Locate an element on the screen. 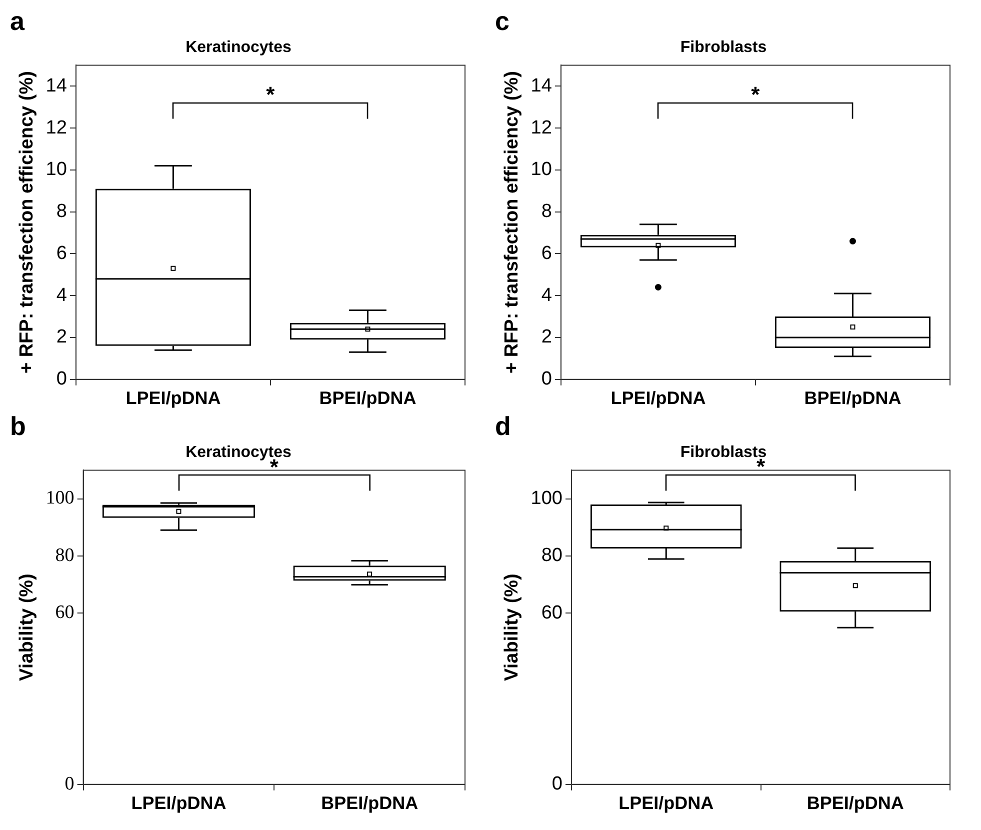  chart-title: Fibroblasts is located at coordinates (723, 47).